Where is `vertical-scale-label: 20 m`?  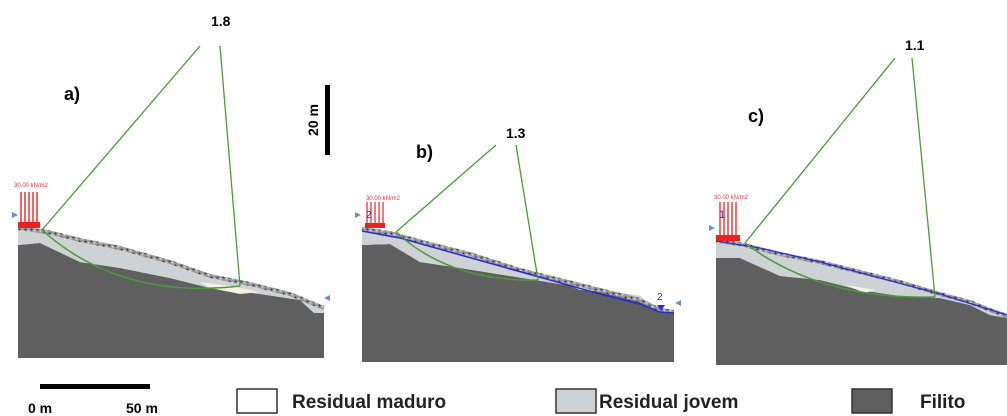 vertical-scale-label: 20 m is located at coordinates (313, 120).